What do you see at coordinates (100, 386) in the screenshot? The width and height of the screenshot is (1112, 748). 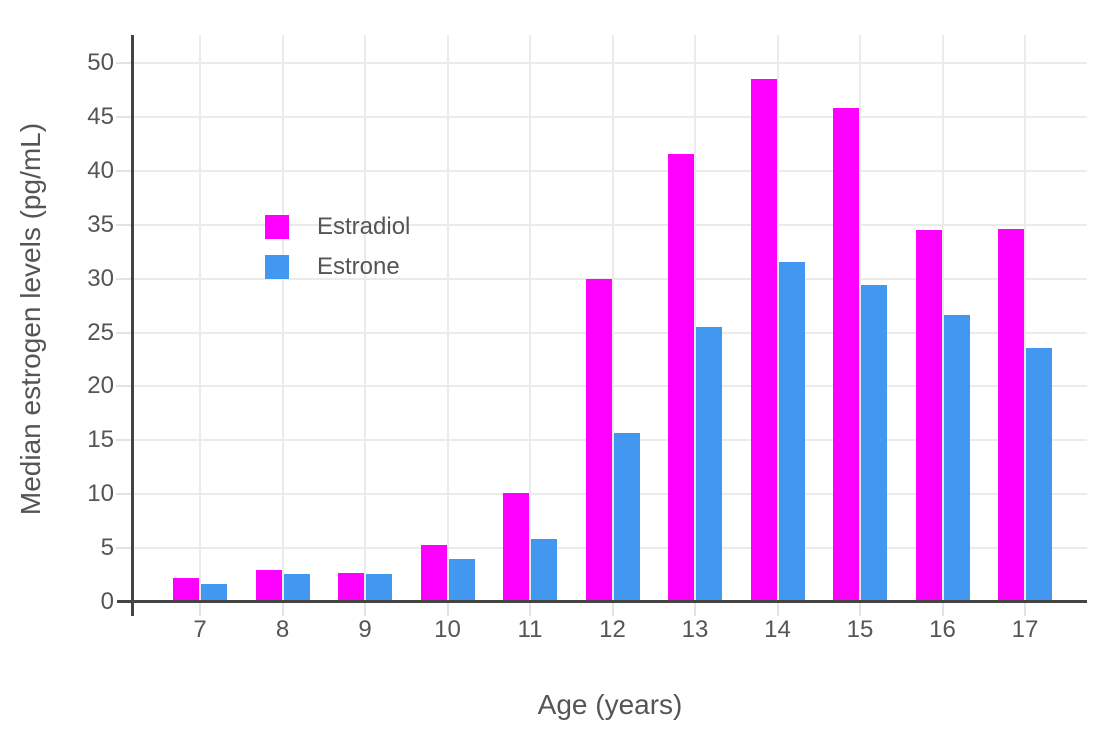 I see `y-tick-label: 20` at bounding box center [100, 386].